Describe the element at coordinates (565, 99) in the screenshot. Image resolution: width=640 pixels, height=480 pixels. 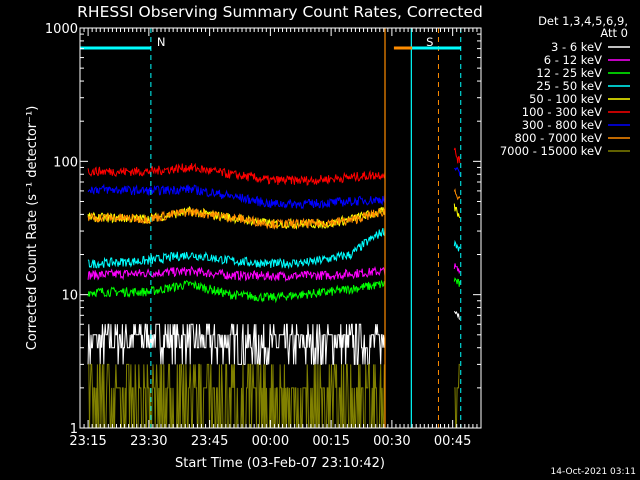
I see `legend-label: 50 - 100 keV` at that location.